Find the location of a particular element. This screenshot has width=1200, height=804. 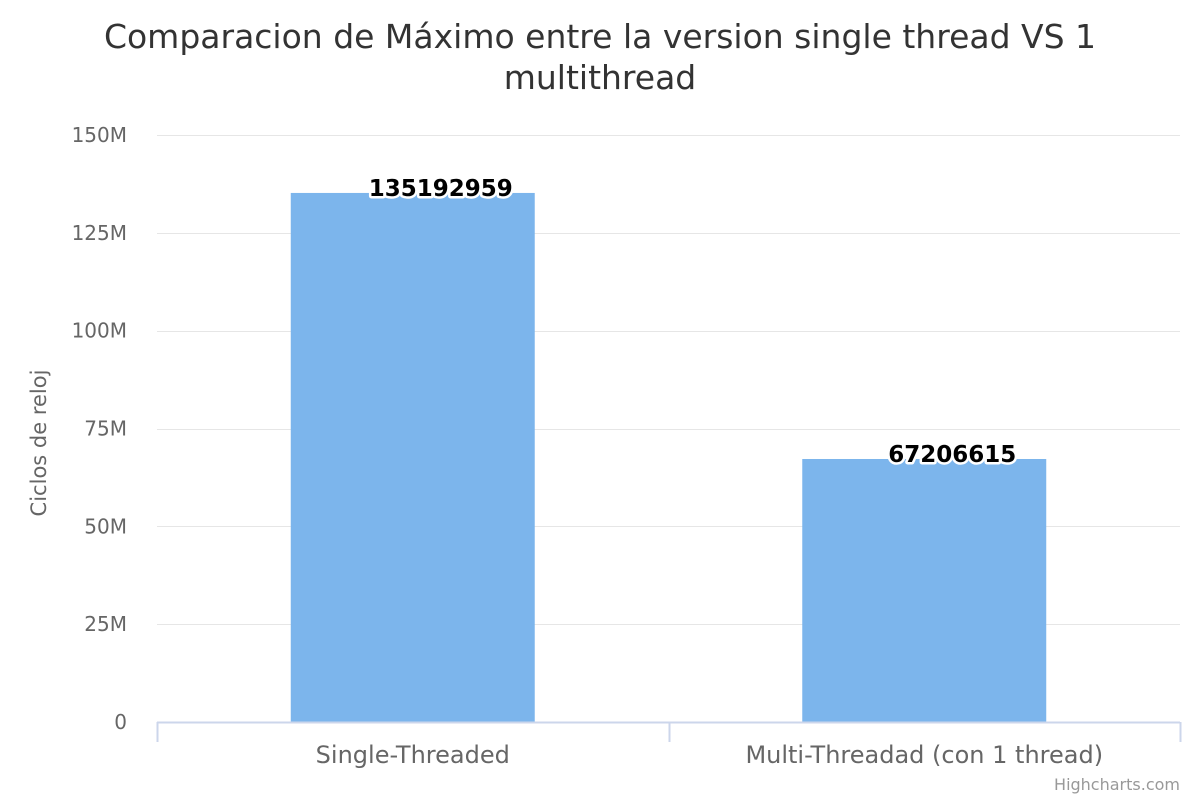

data-label: 135192959 is located at coordinates (441, 189).